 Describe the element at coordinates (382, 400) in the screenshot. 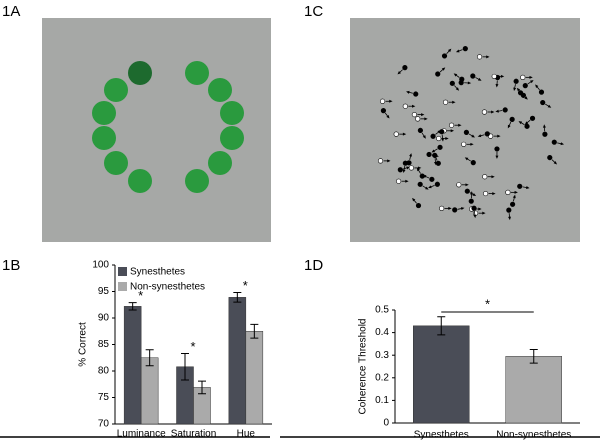

I see `y-tick-label: 0.1` at that location.